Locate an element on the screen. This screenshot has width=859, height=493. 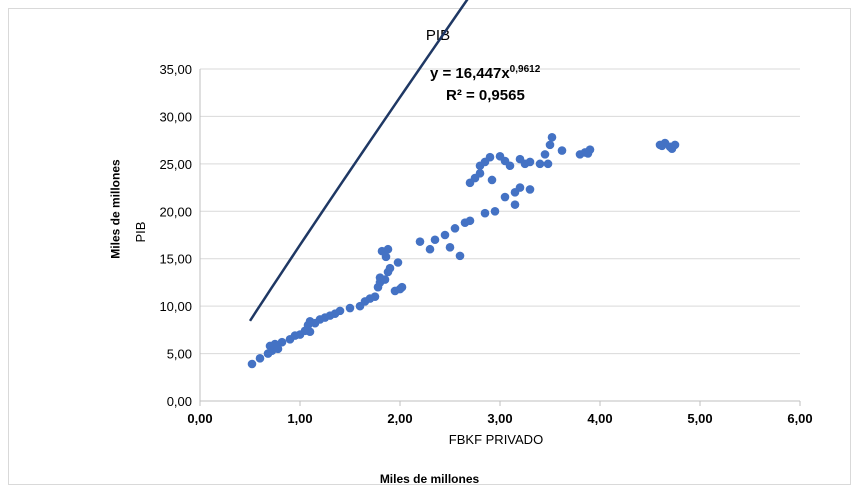
x-tick-label: 4,00 is located at coordinates (599, 418).